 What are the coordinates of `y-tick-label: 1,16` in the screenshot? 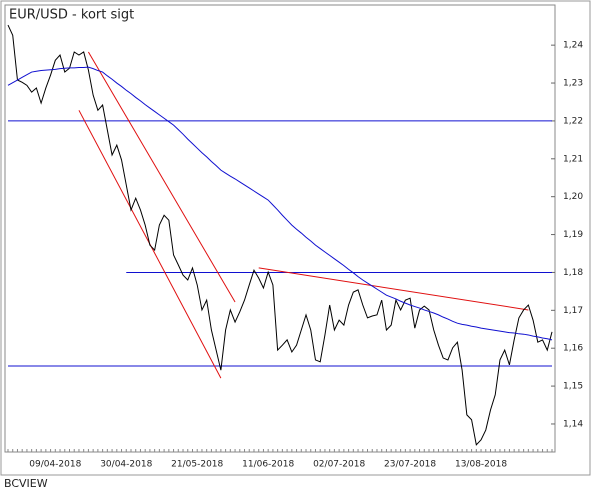 It's located at (573, 349).